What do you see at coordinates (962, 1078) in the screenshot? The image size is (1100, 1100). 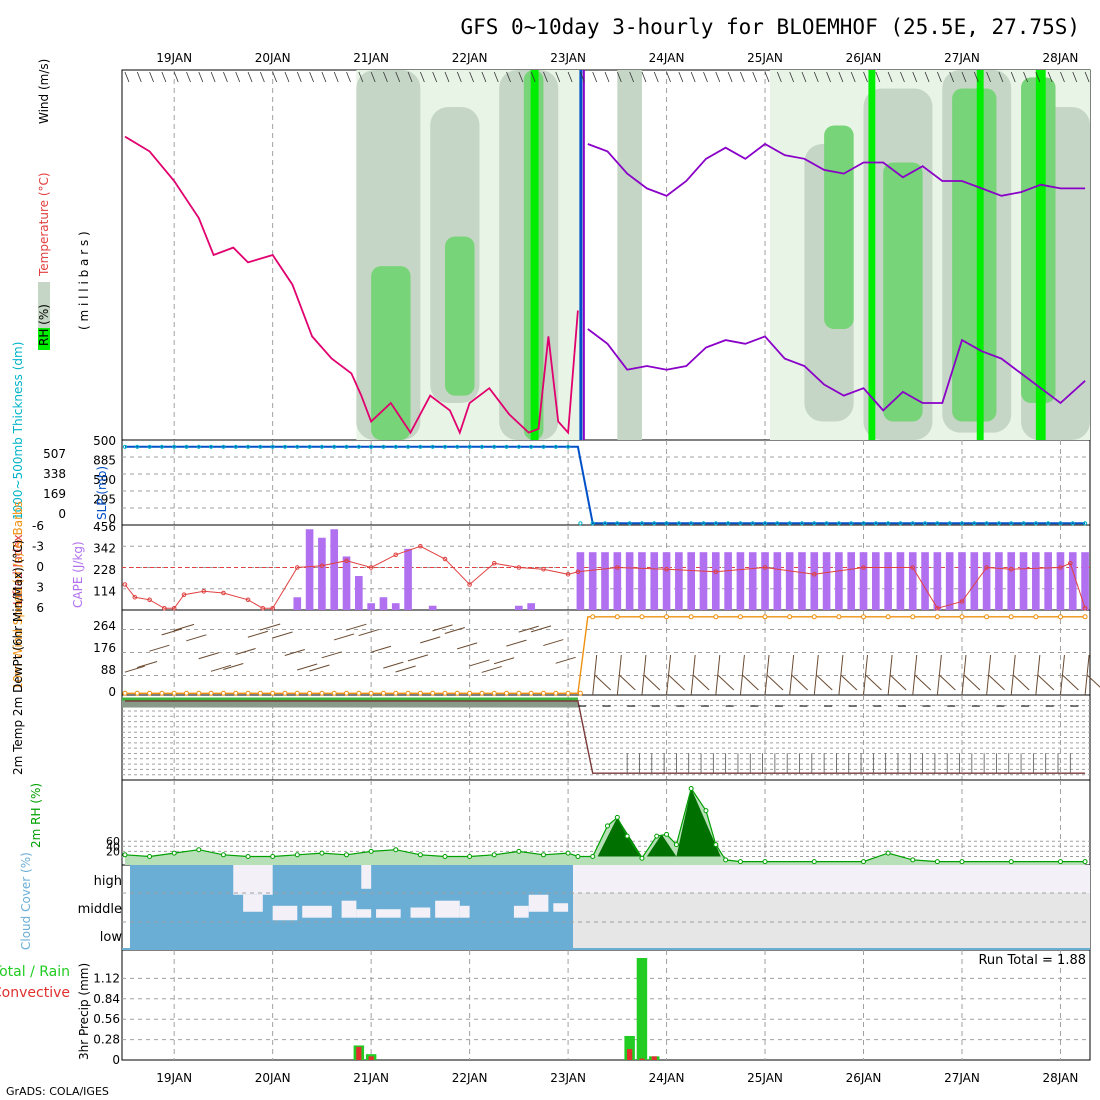 I see `x-tick-label-bottom: 27JAN` at bounding box center [962, 1078].